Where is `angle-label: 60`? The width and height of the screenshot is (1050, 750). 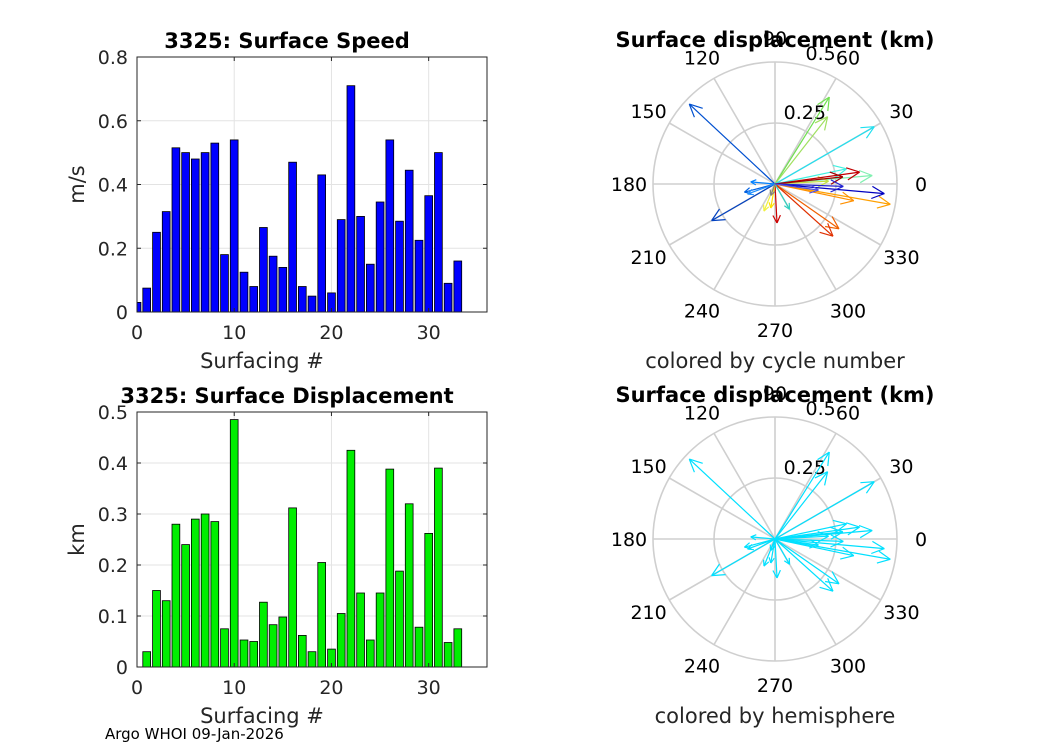 angle-label: 60 is located at coordinates (848, 59).